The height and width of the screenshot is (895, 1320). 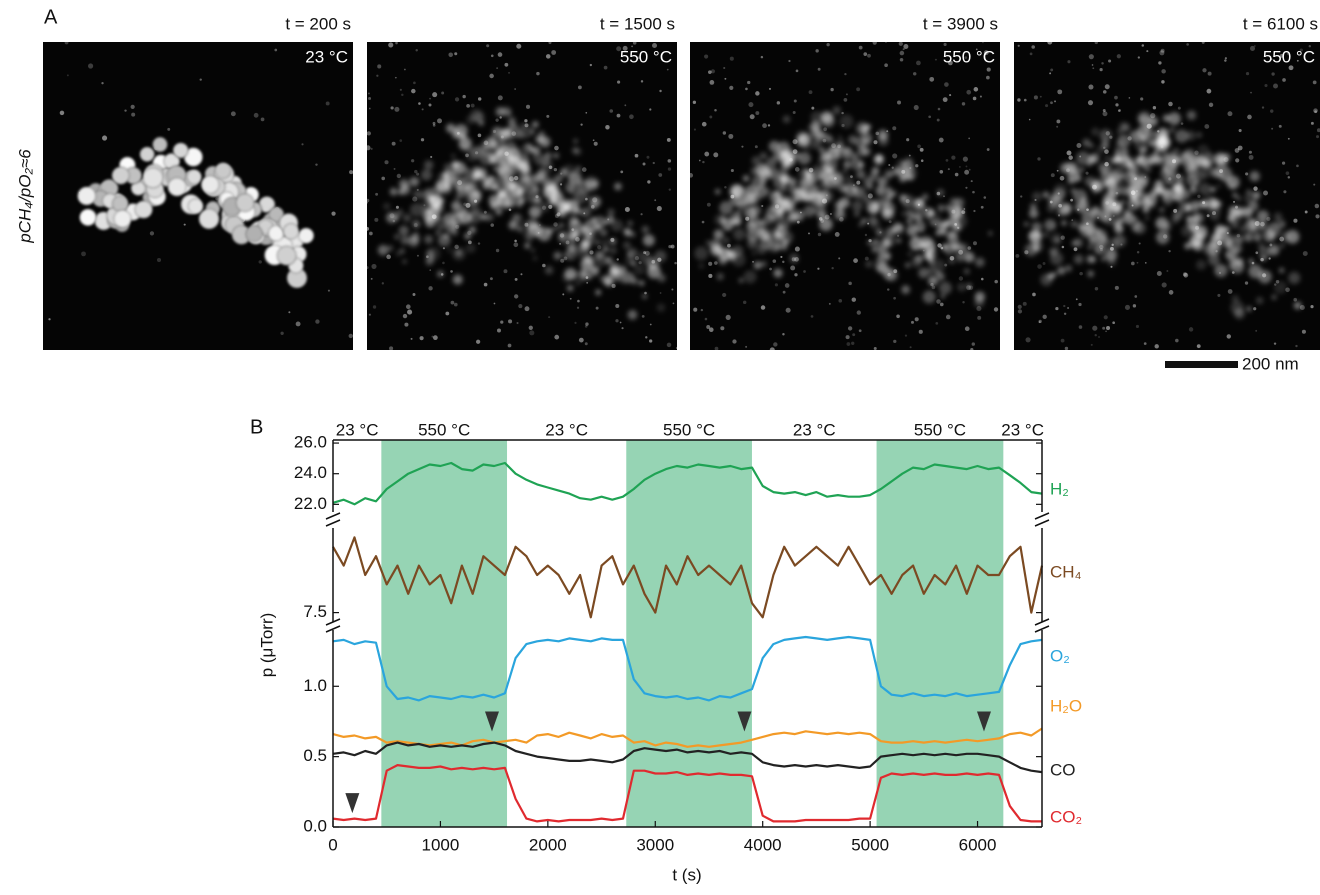 I want to click on axis-break, so click(x=1042, y=516).